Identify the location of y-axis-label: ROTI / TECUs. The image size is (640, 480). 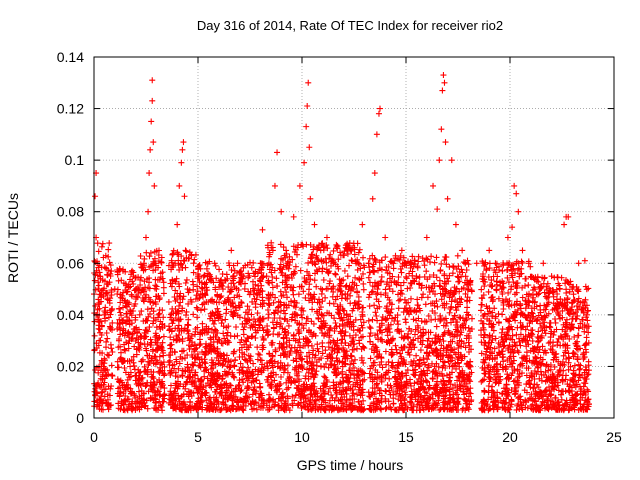
(13, 238).